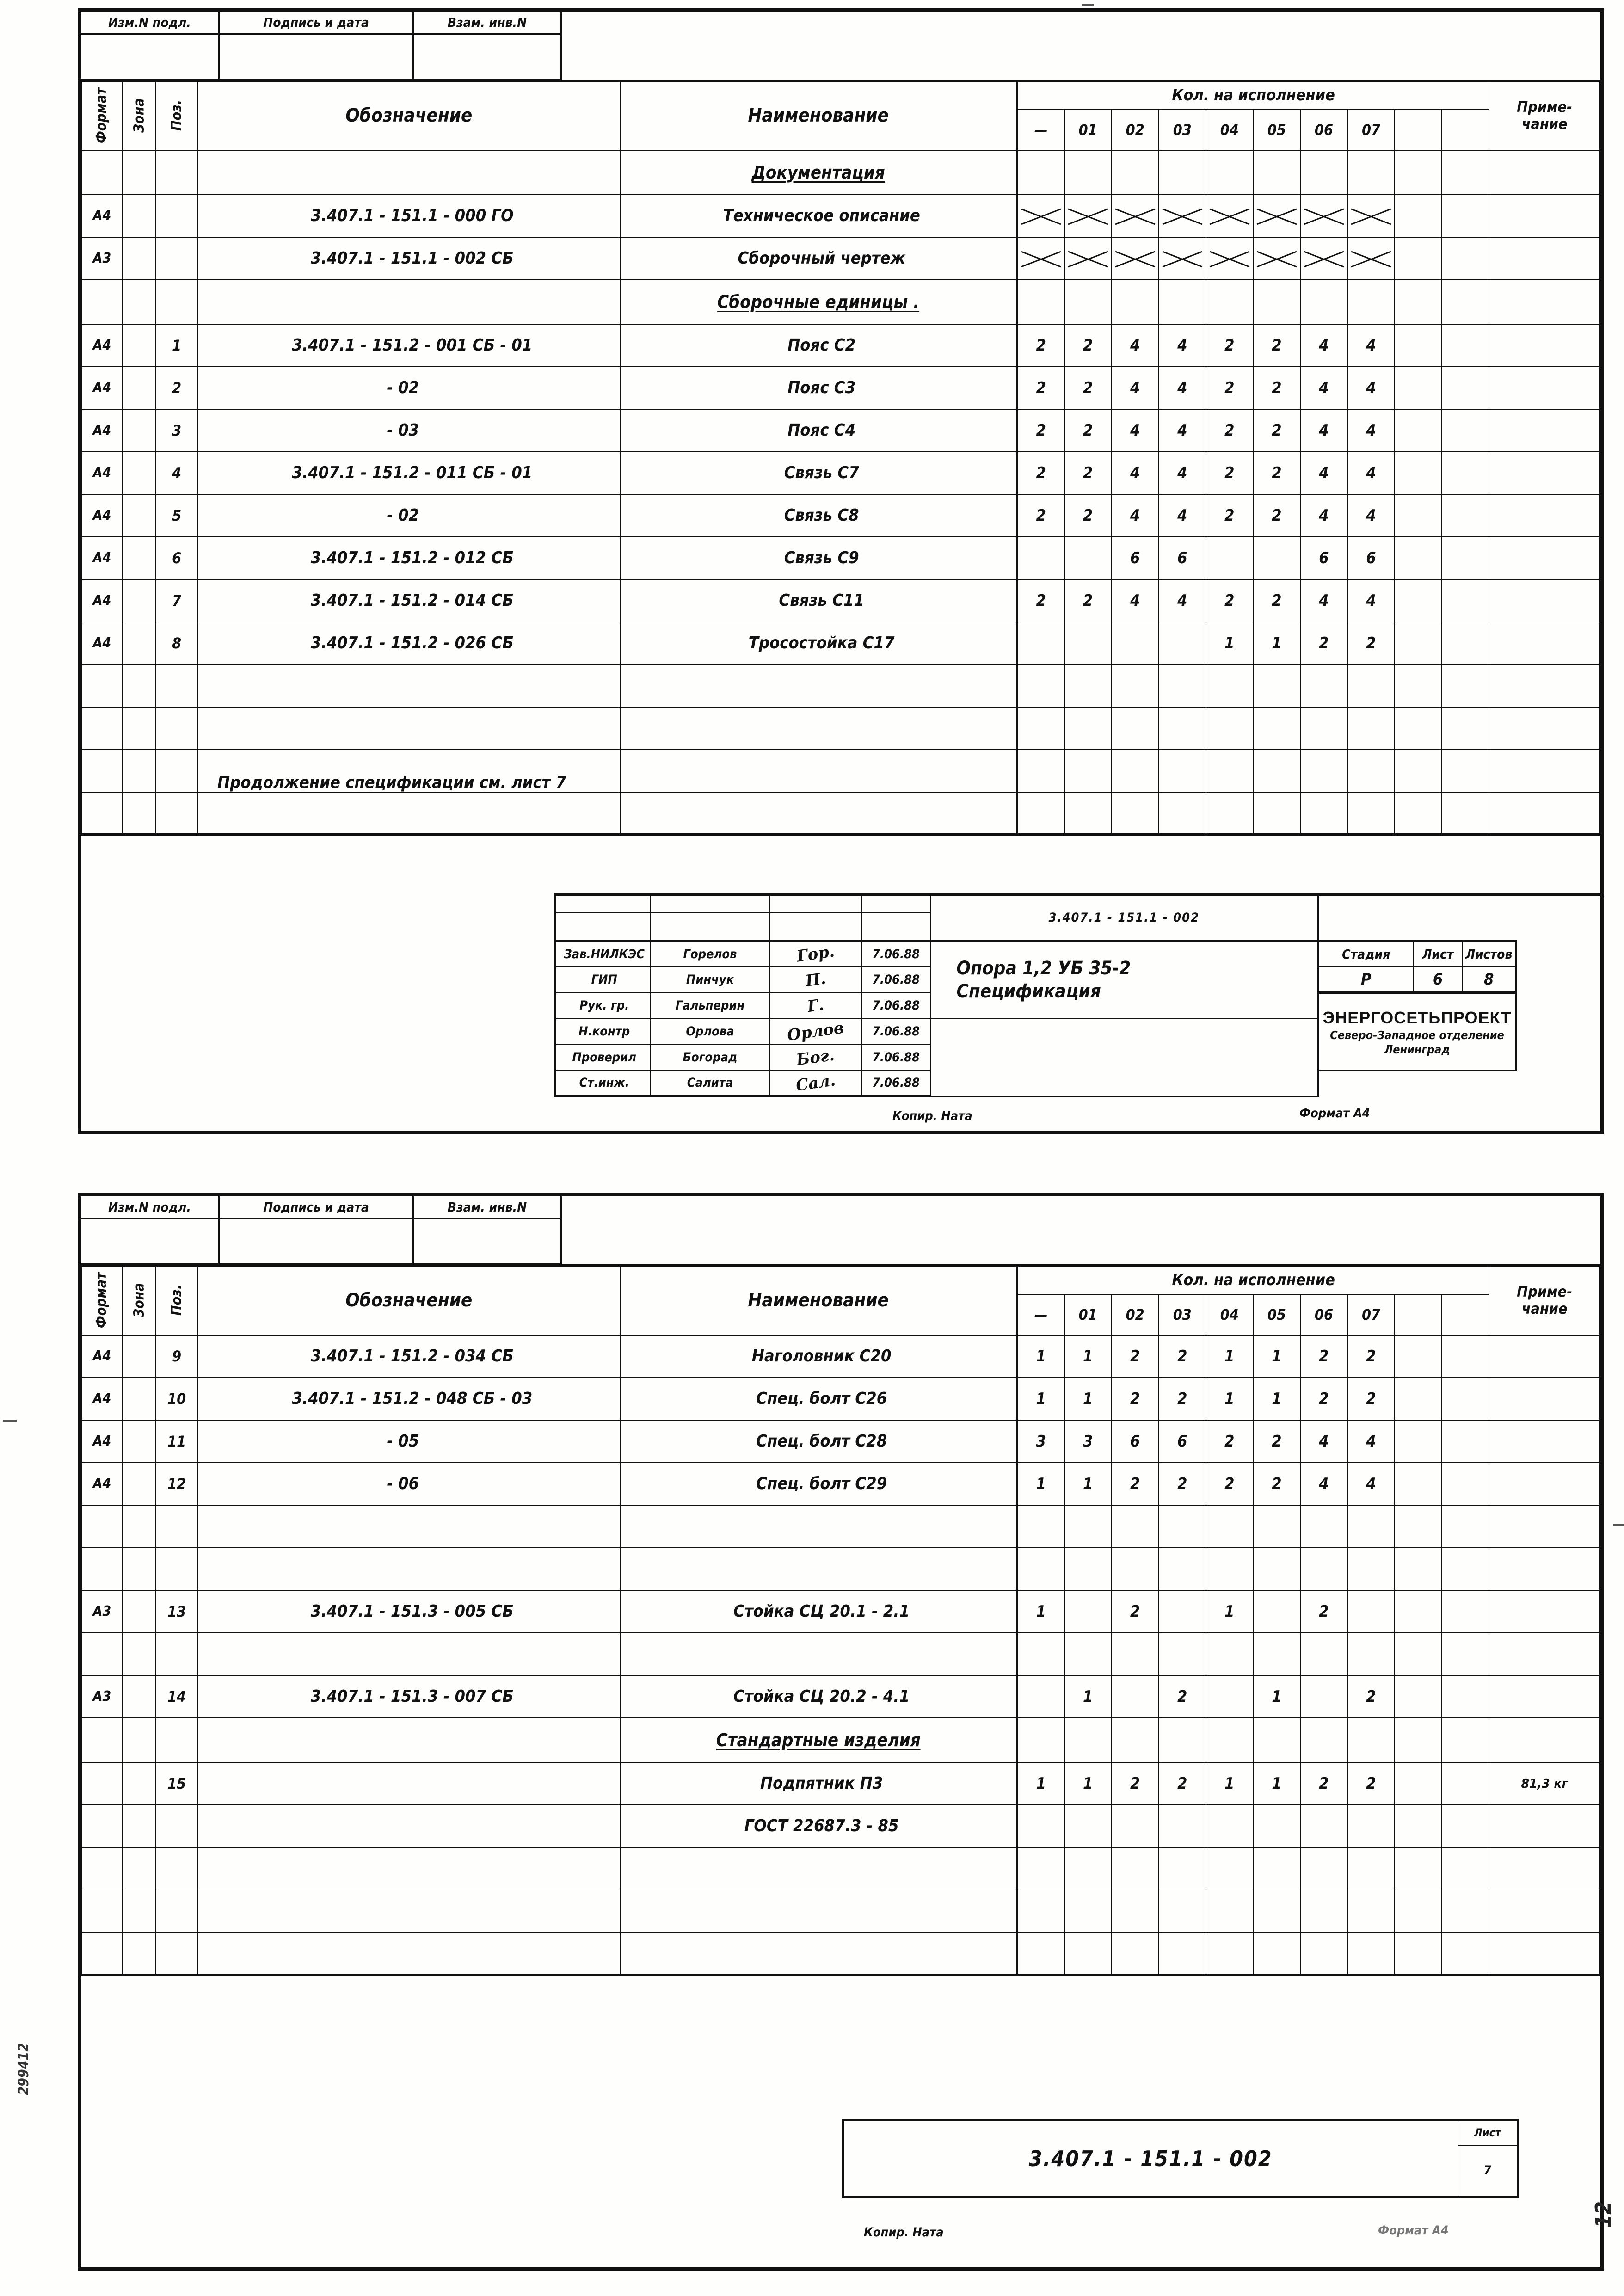 Image resolution: width=1624 pixels, height=2296 pixels. I want to click on th-remark: Приме- чание, so click(1545, 1300).